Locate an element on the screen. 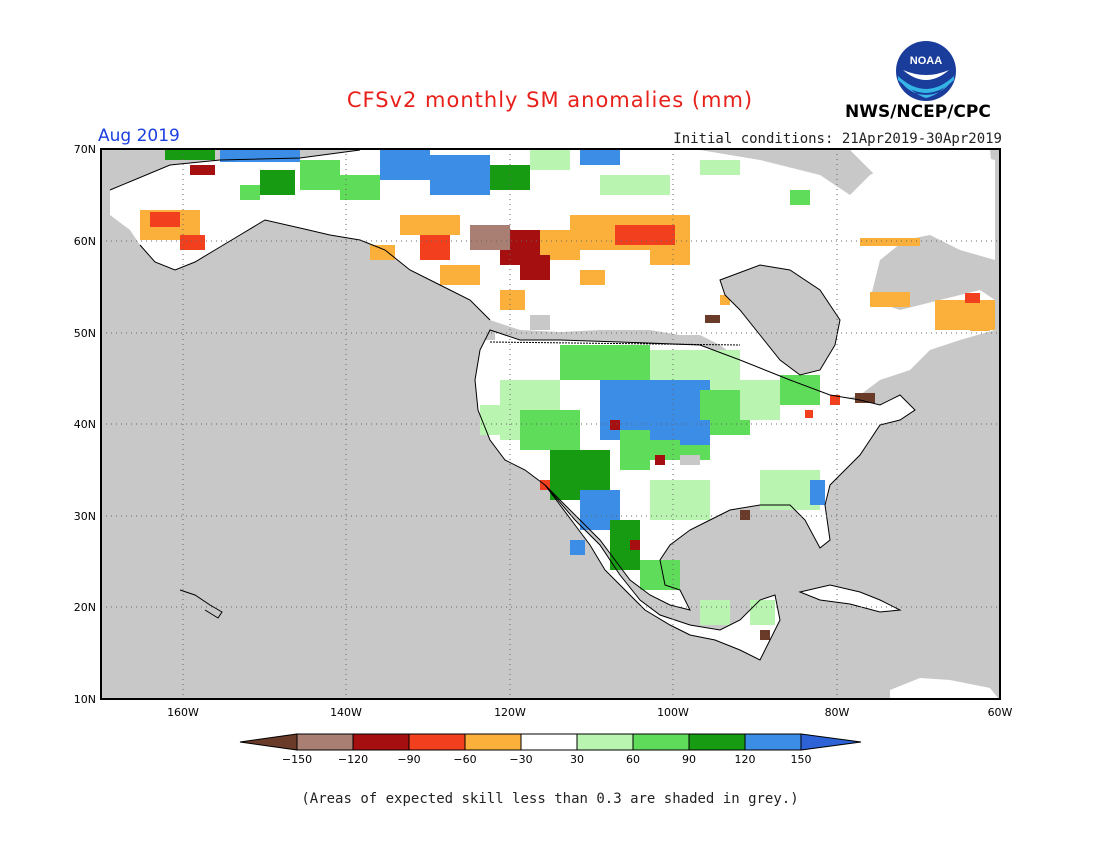 The image size is (1100, 850). lat-label: 60N is located at coordinates (85, 241).